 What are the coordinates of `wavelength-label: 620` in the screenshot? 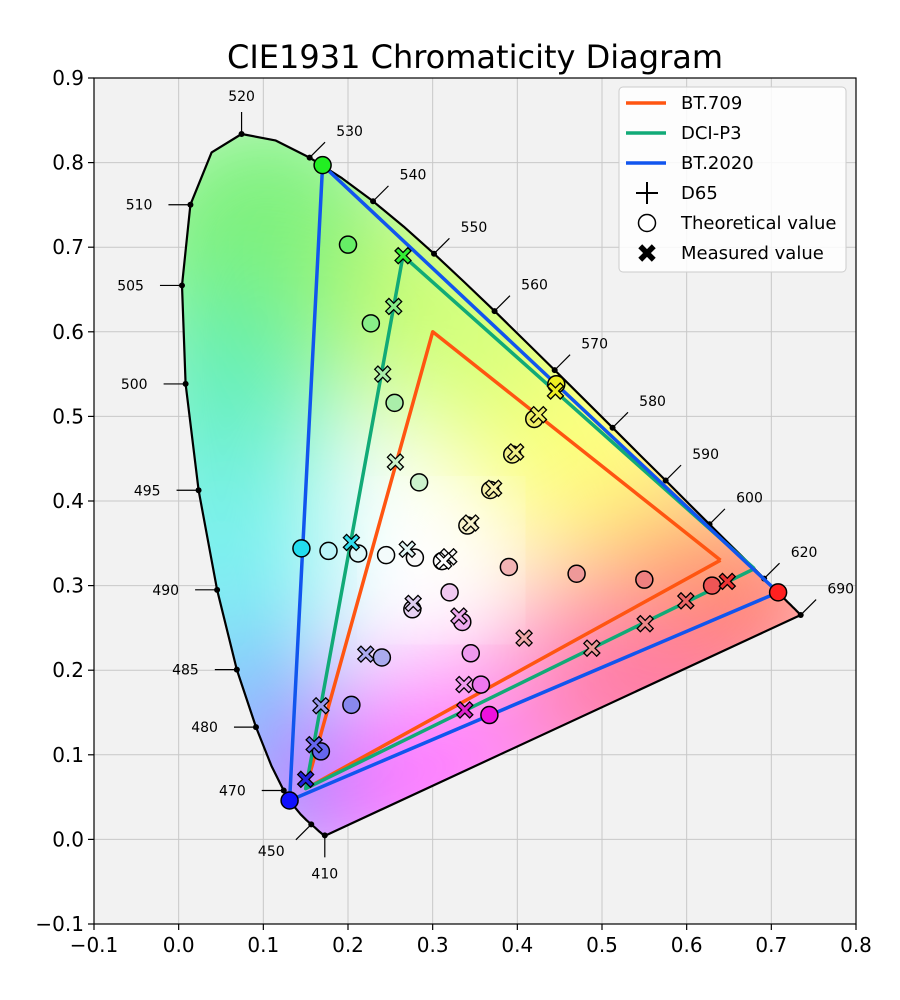 It's located at (804, 553).